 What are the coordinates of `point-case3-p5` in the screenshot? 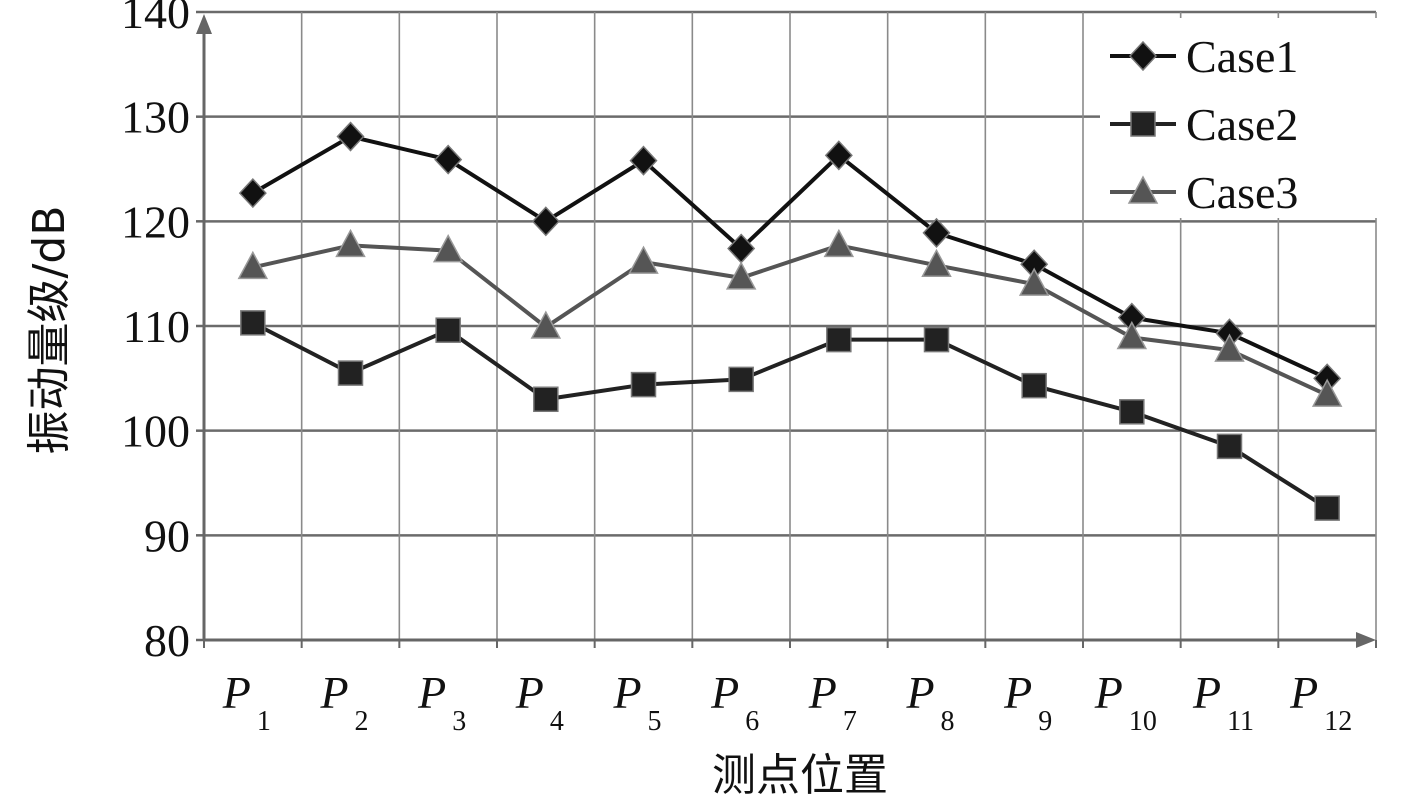 It's located at (643, 259).